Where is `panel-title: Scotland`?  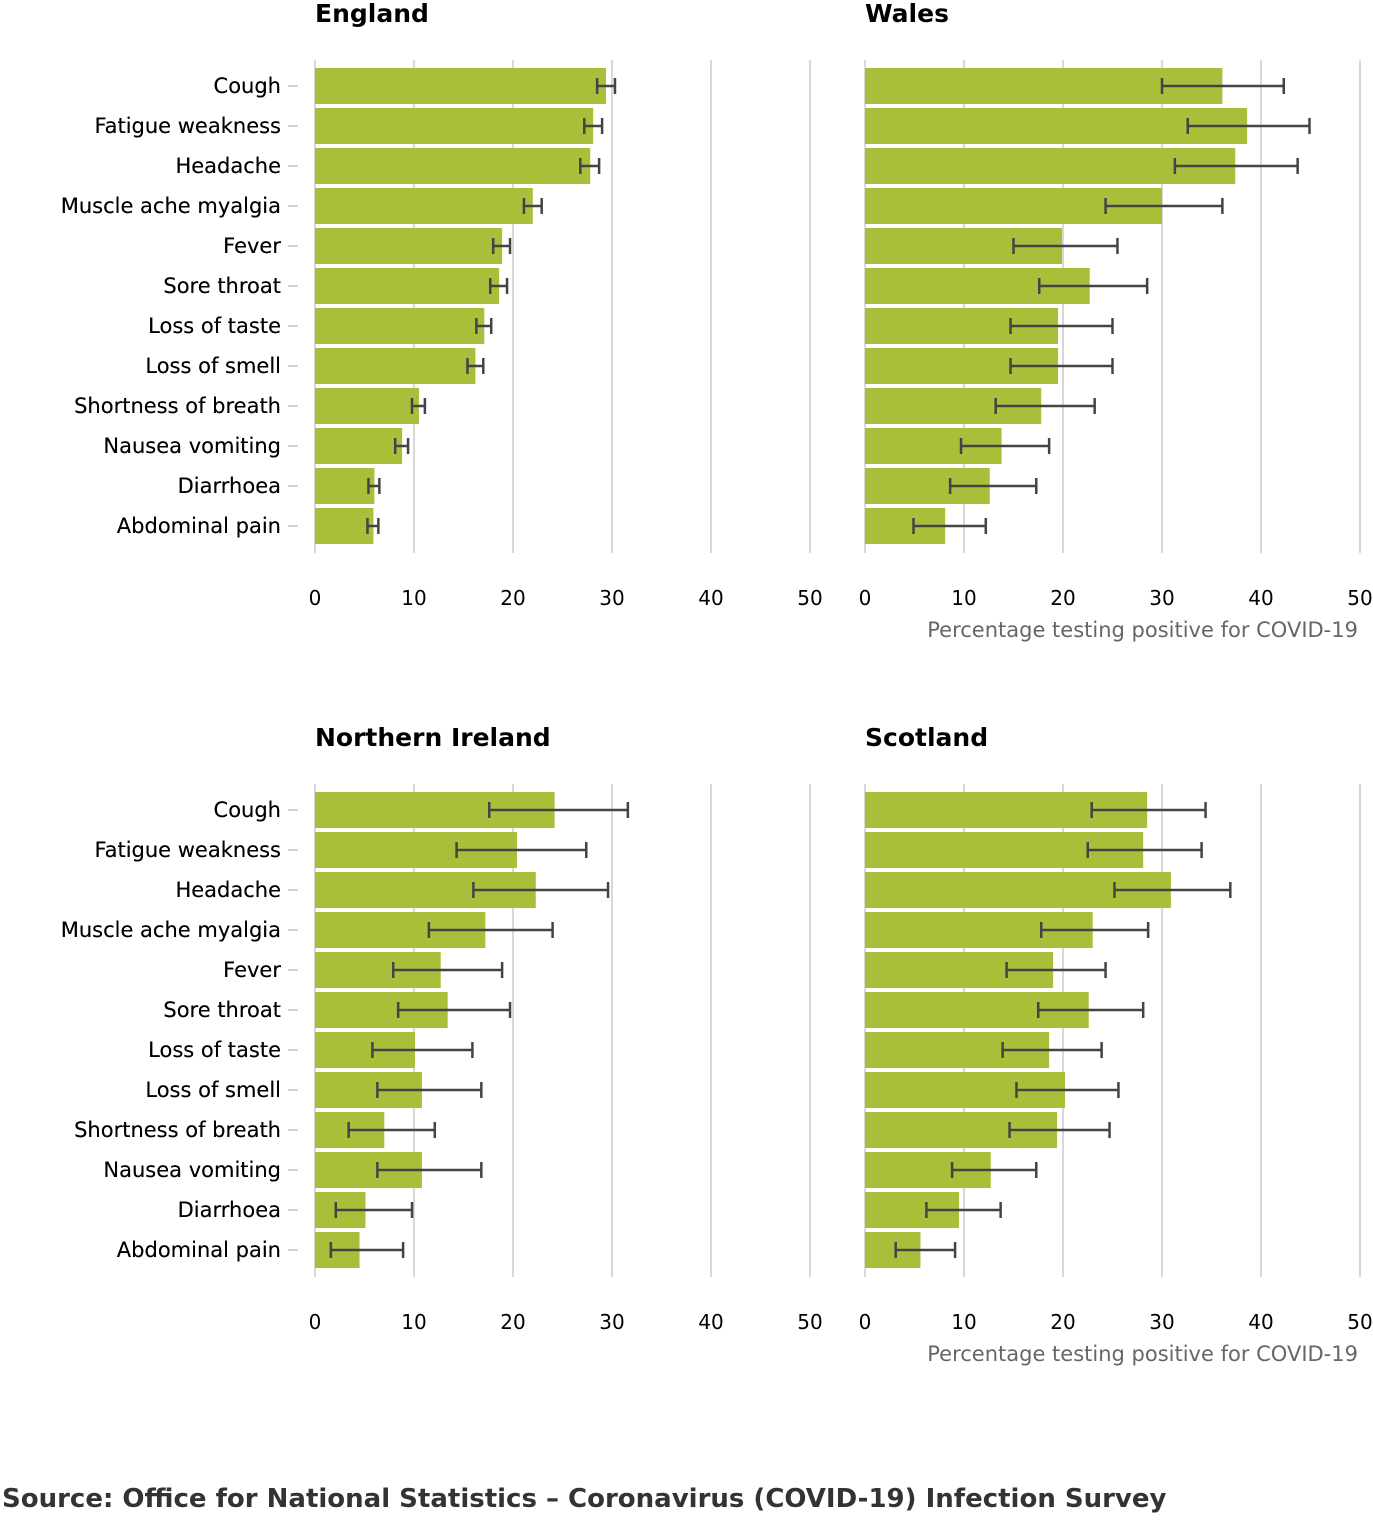
panel-title: Scotland is located at coordinates (926, 737).